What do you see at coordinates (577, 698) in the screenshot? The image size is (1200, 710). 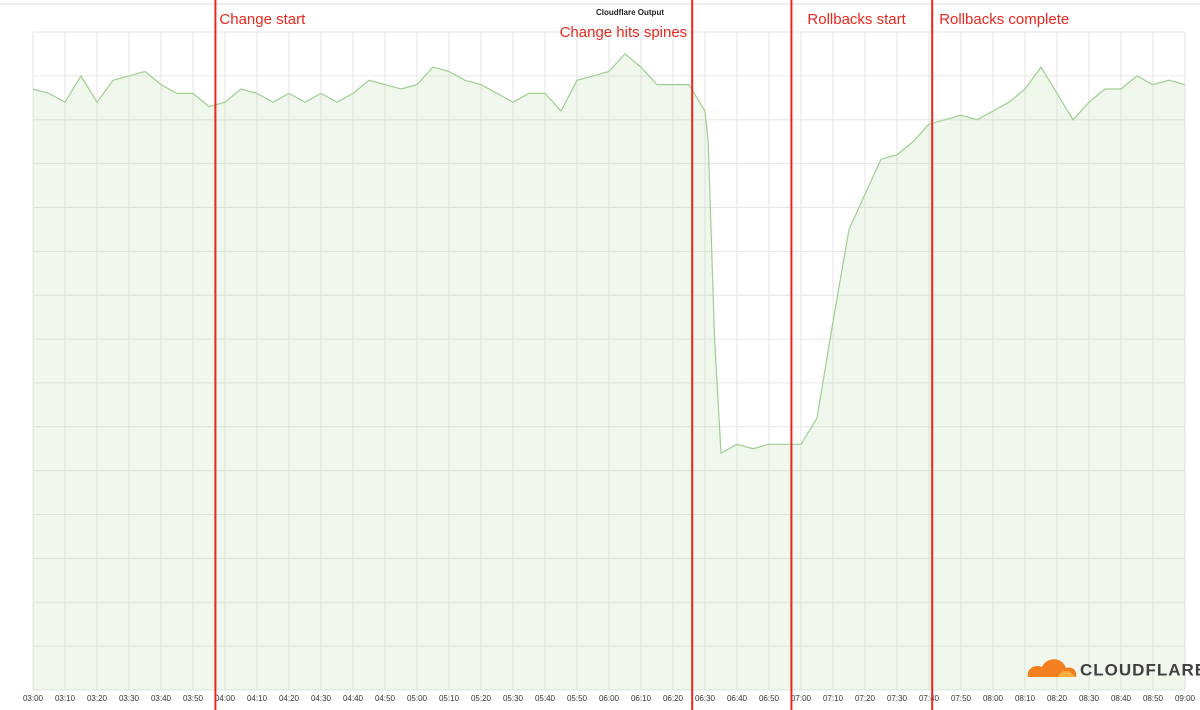 I see `x-tick-label: 05:50` at bounding box center [577, 698].